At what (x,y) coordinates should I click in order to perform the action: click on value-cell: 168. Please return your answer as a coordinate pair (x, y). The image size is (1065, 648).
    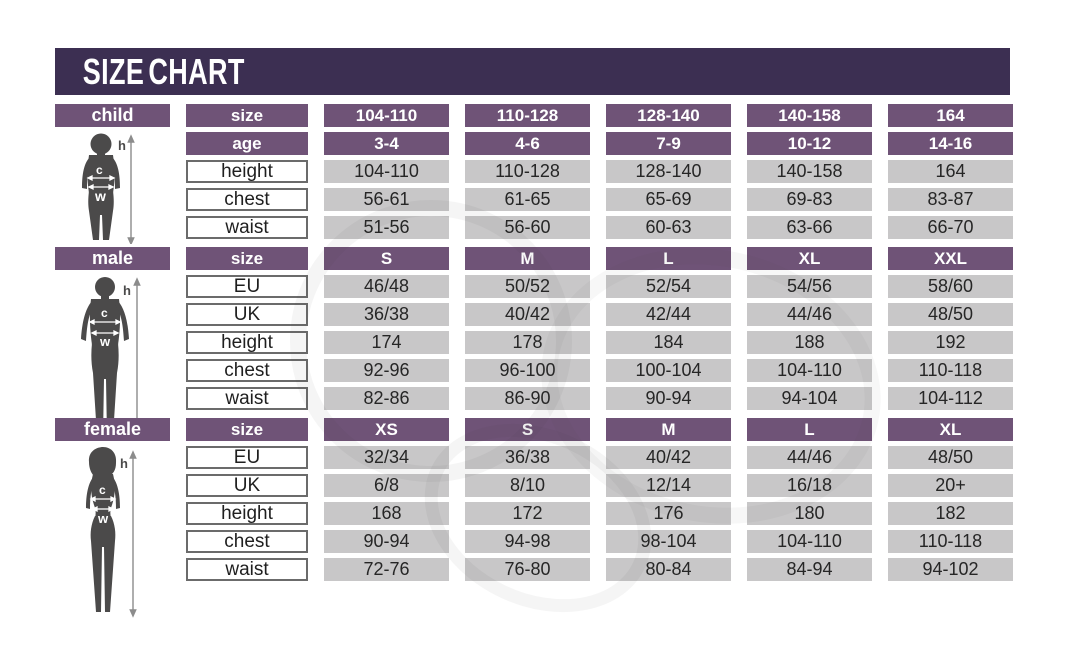
    Looking at the image, I should click on (386, 513).